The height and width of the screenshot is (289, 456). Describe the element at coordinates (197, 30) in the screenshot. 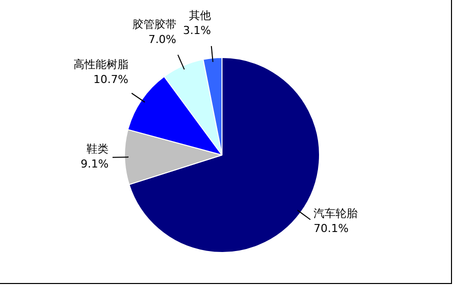

I see `data-label: 3.1%` at that location.